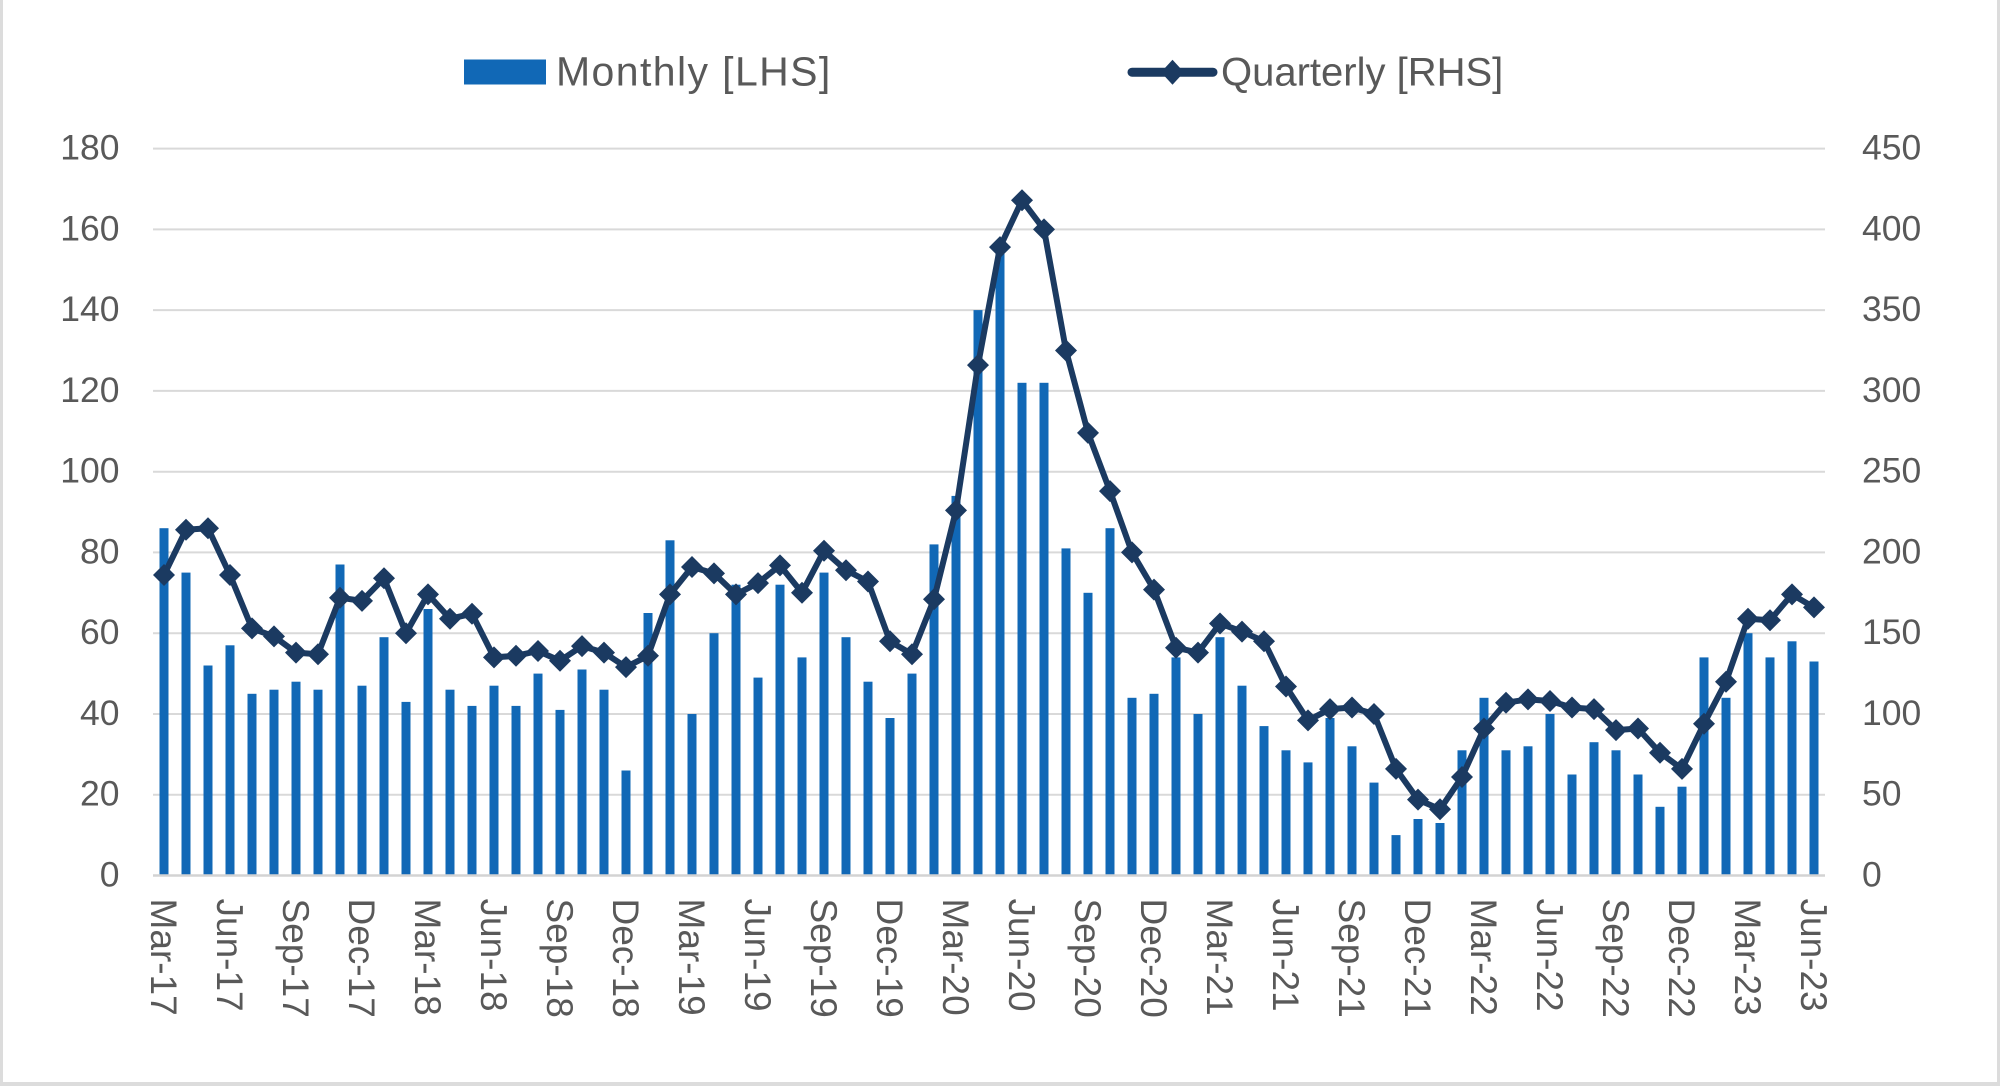 The height and width of the screenshot is (1086, 2000). I want to click on svg-text: 60, so click(100, 632).